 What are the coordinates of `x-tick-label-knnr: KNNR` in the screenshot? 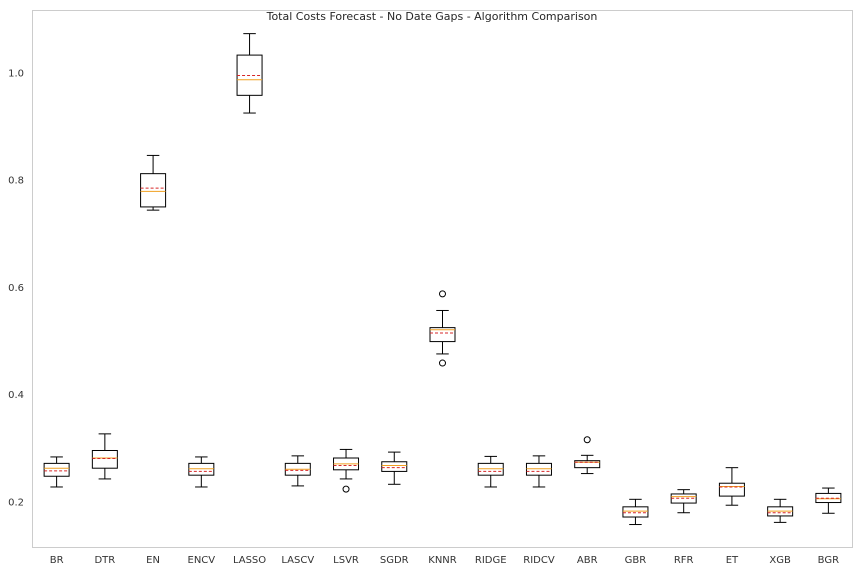 It's located at (442, 560).